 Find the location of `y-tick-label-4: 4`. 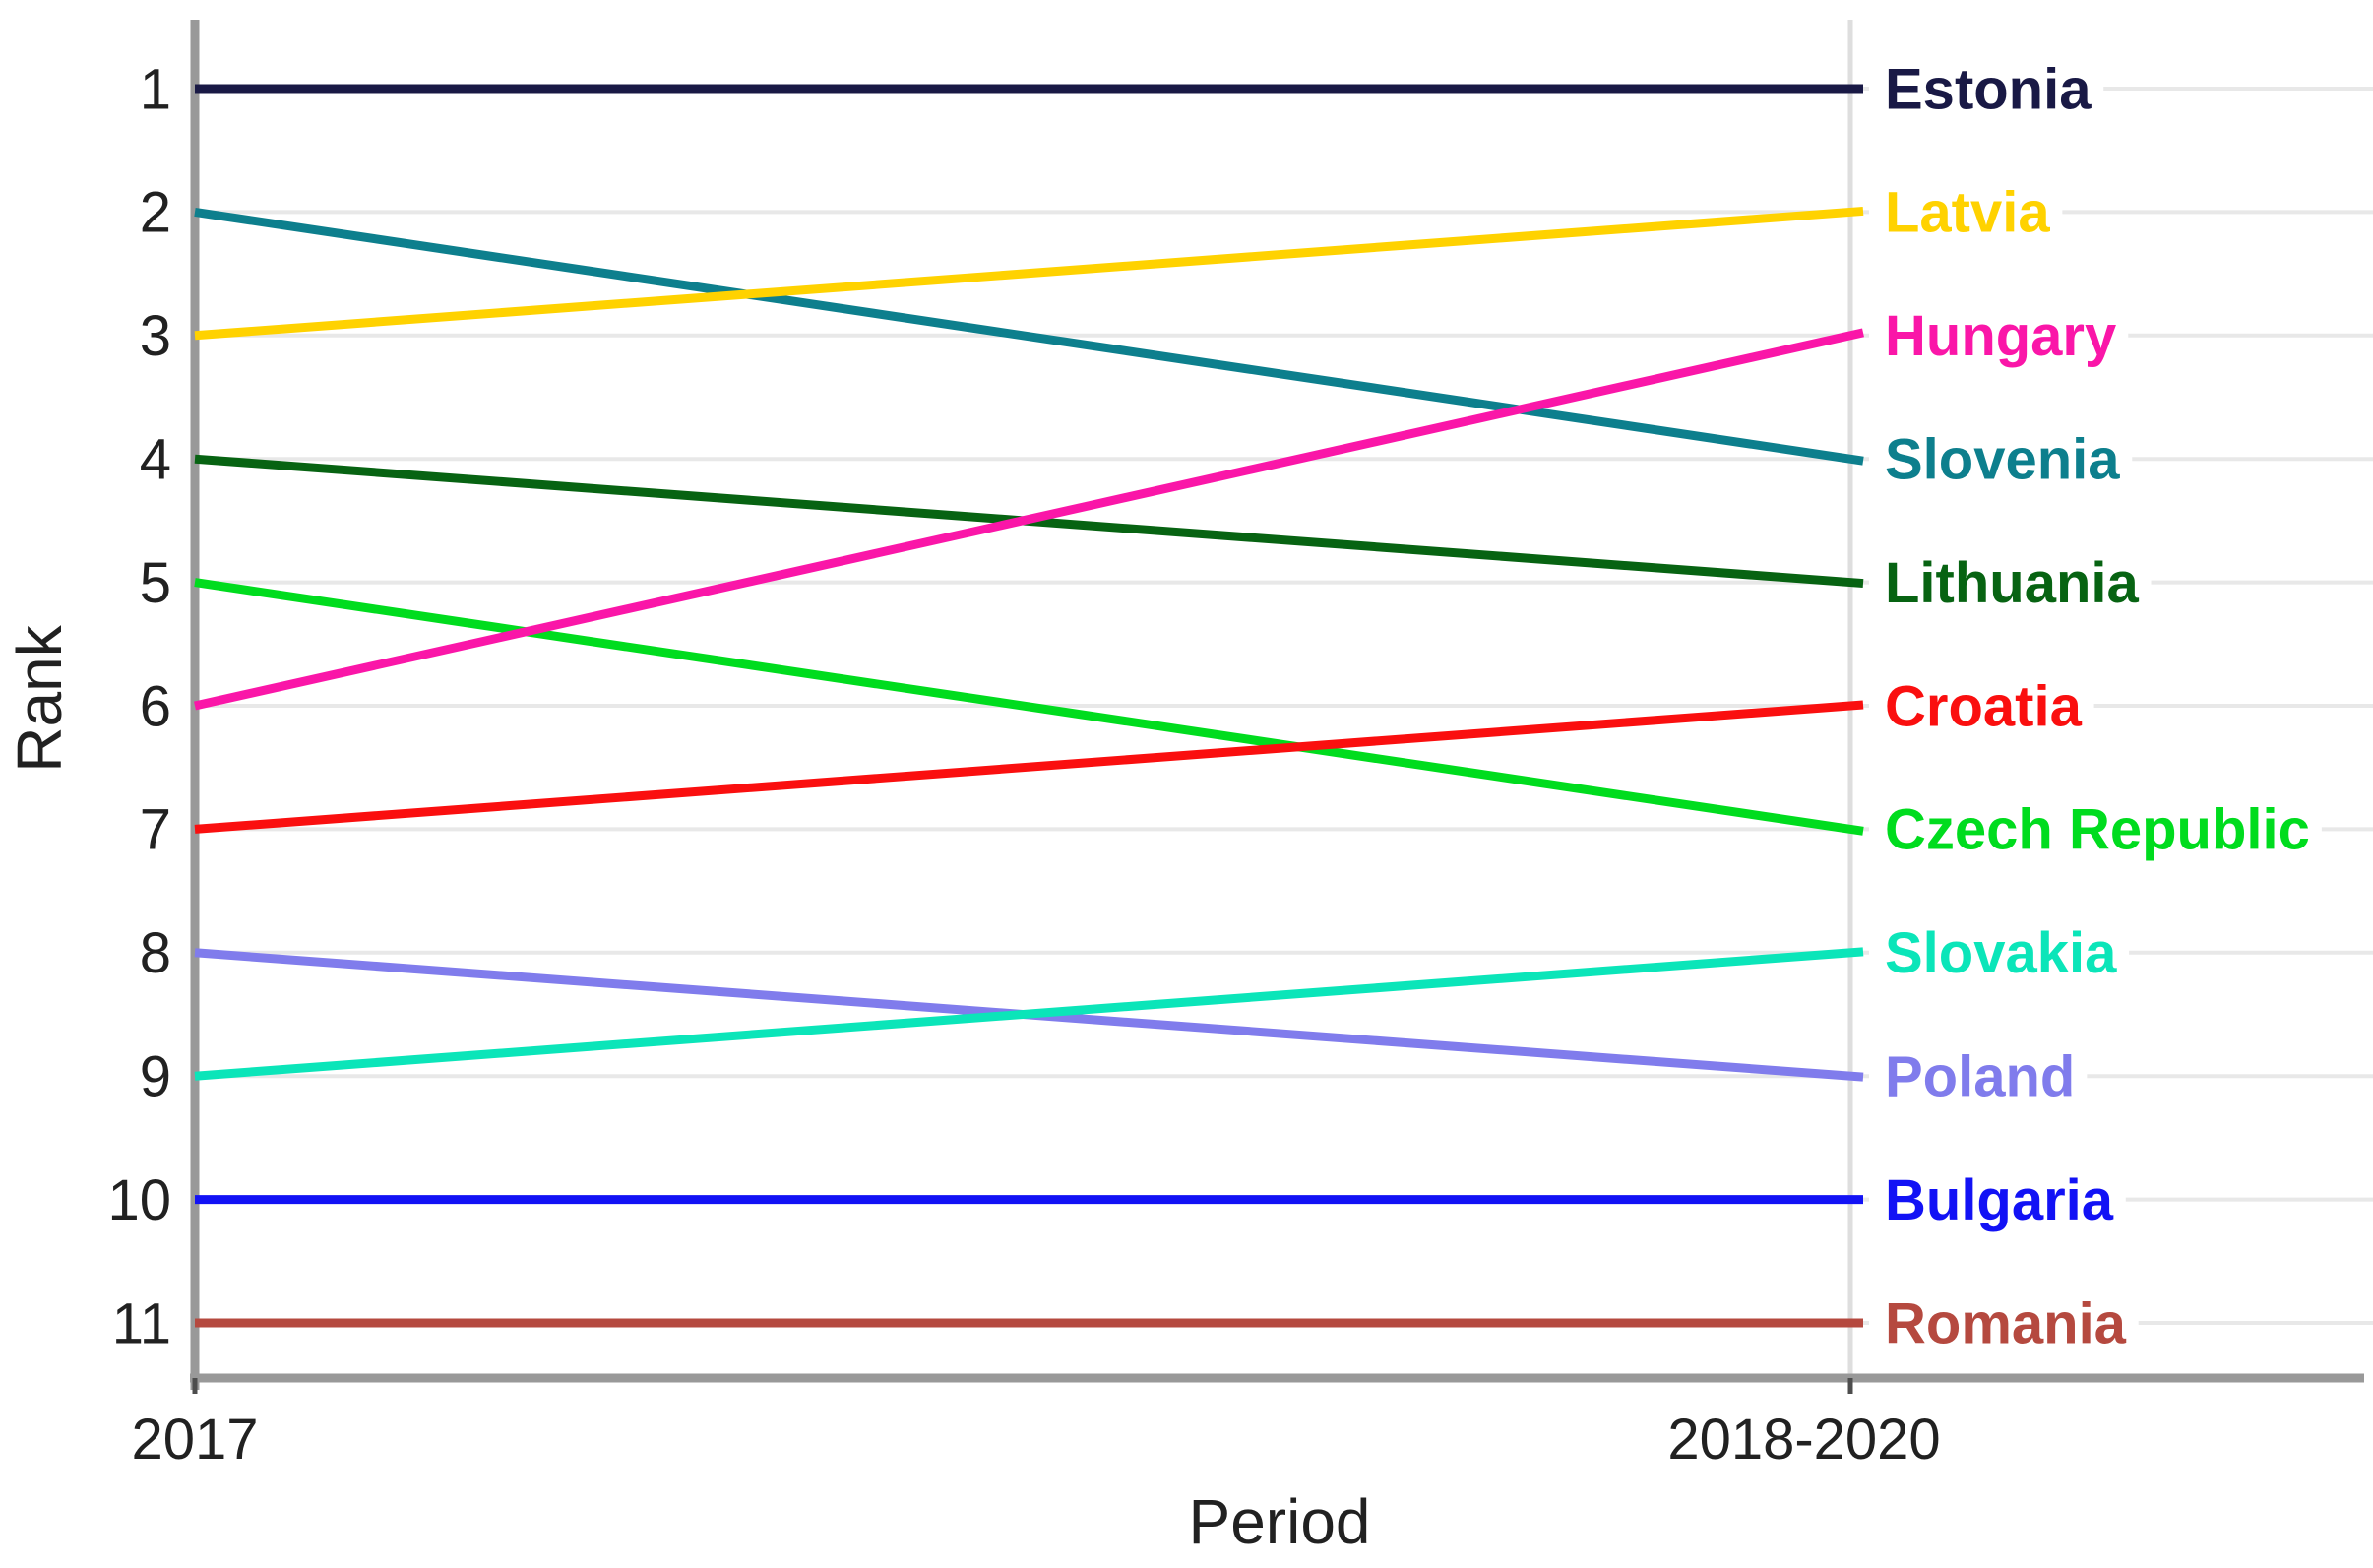

y-tick-label-4: 4 is located at coordinates (155, 460).